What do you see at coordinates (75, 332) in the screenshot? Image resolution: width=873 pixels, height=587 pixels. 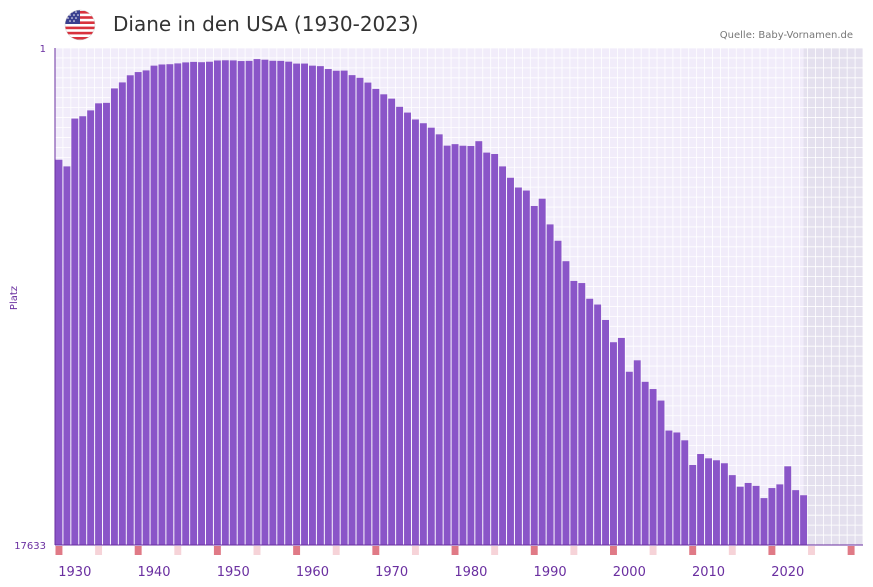 I see `bar-1930` at bounding box center [75, 332].